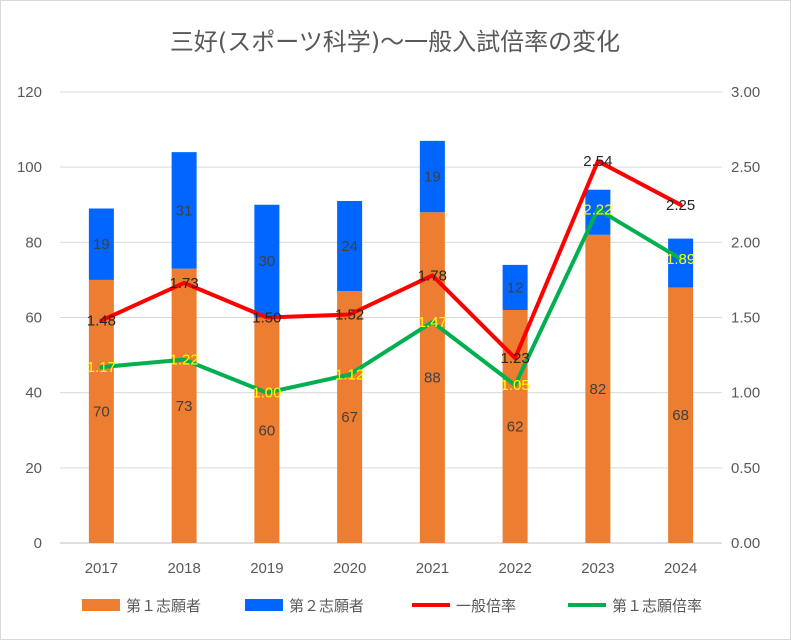  I want to click on line-data-label: 1.00, so click(266, 393).